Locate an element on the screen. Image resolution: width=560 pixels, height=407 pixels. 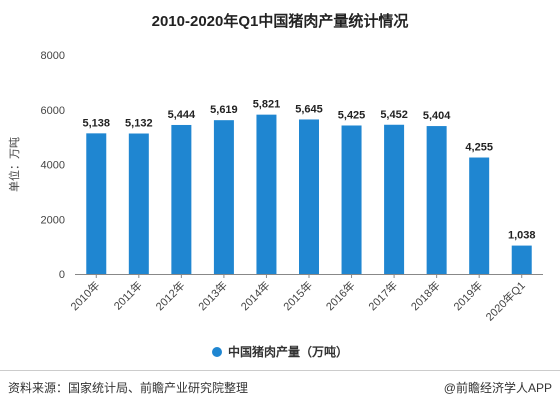
y-axis-label: 单位：万吨 is located at coordinates (14, 164).